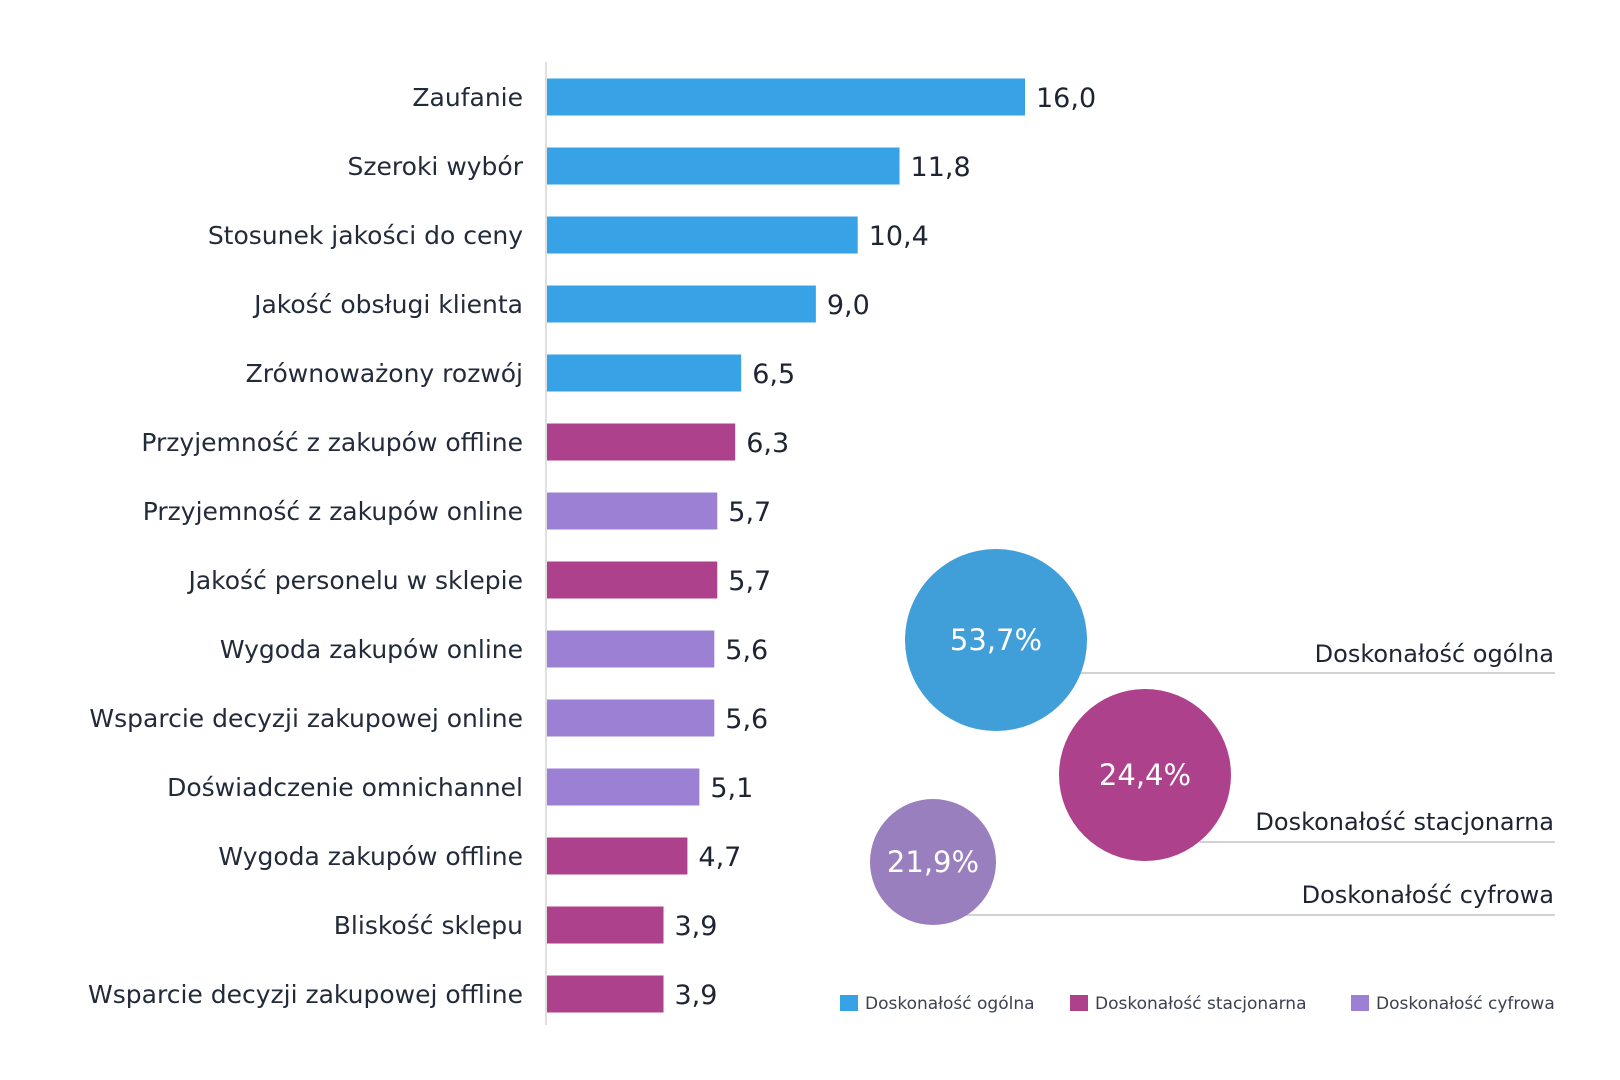  I want to click on category-label: Bliskość sklepu, so click(428, 925).